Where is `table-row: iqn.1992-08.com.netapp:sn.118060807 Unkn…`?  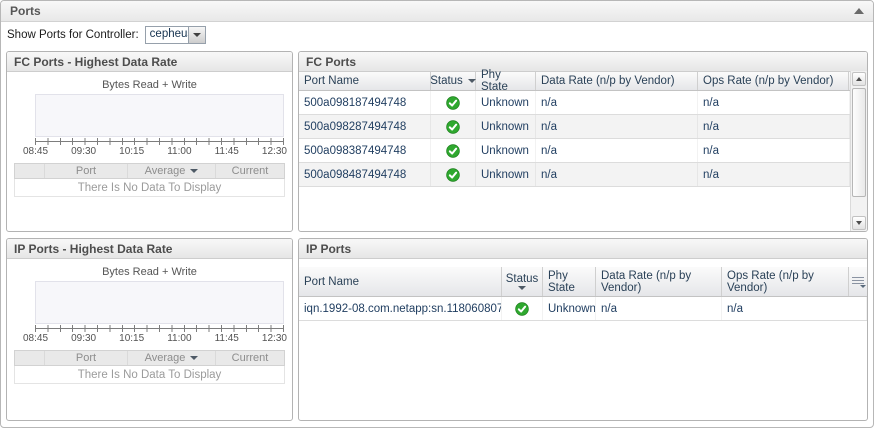
table-row: iqn.1992-08.com.netapp:sn.118060807 Unkn… is located at coordinates (583, 309).